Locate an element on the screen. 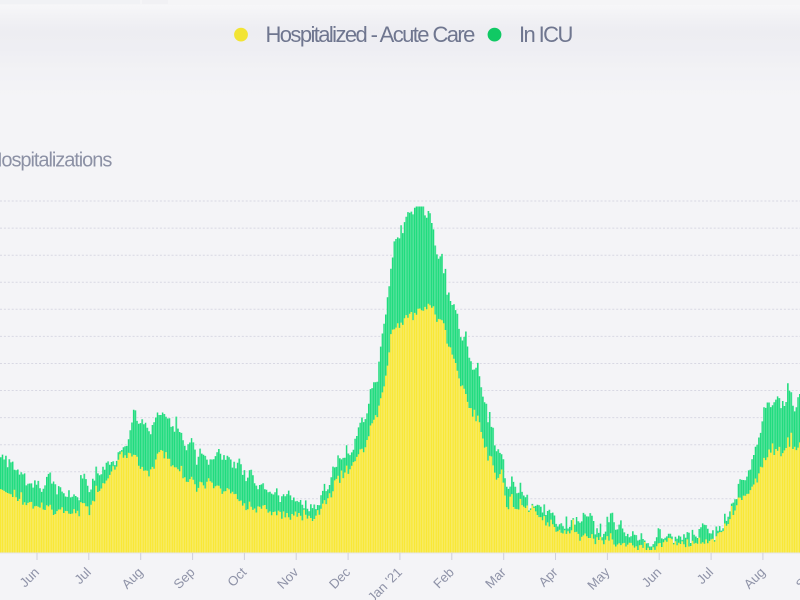 This screenshot has height=600, width=800. svg-text: May is located at coordinates (598, 578).